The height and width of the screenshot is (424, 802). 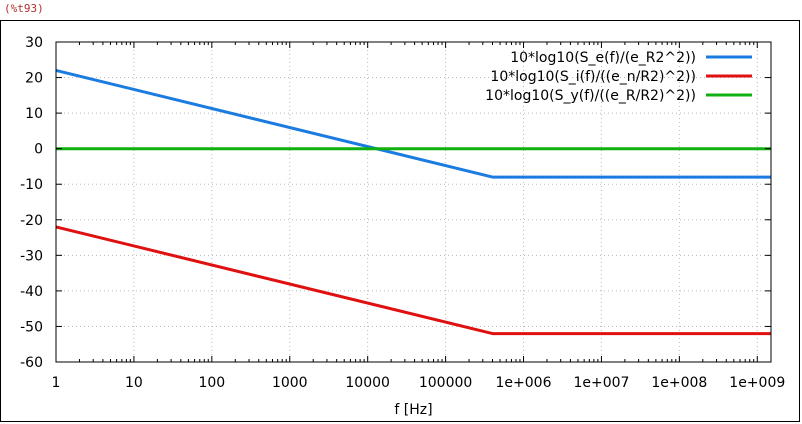 I want to click on x-tick-label: 100, so click(x=211, y=383).